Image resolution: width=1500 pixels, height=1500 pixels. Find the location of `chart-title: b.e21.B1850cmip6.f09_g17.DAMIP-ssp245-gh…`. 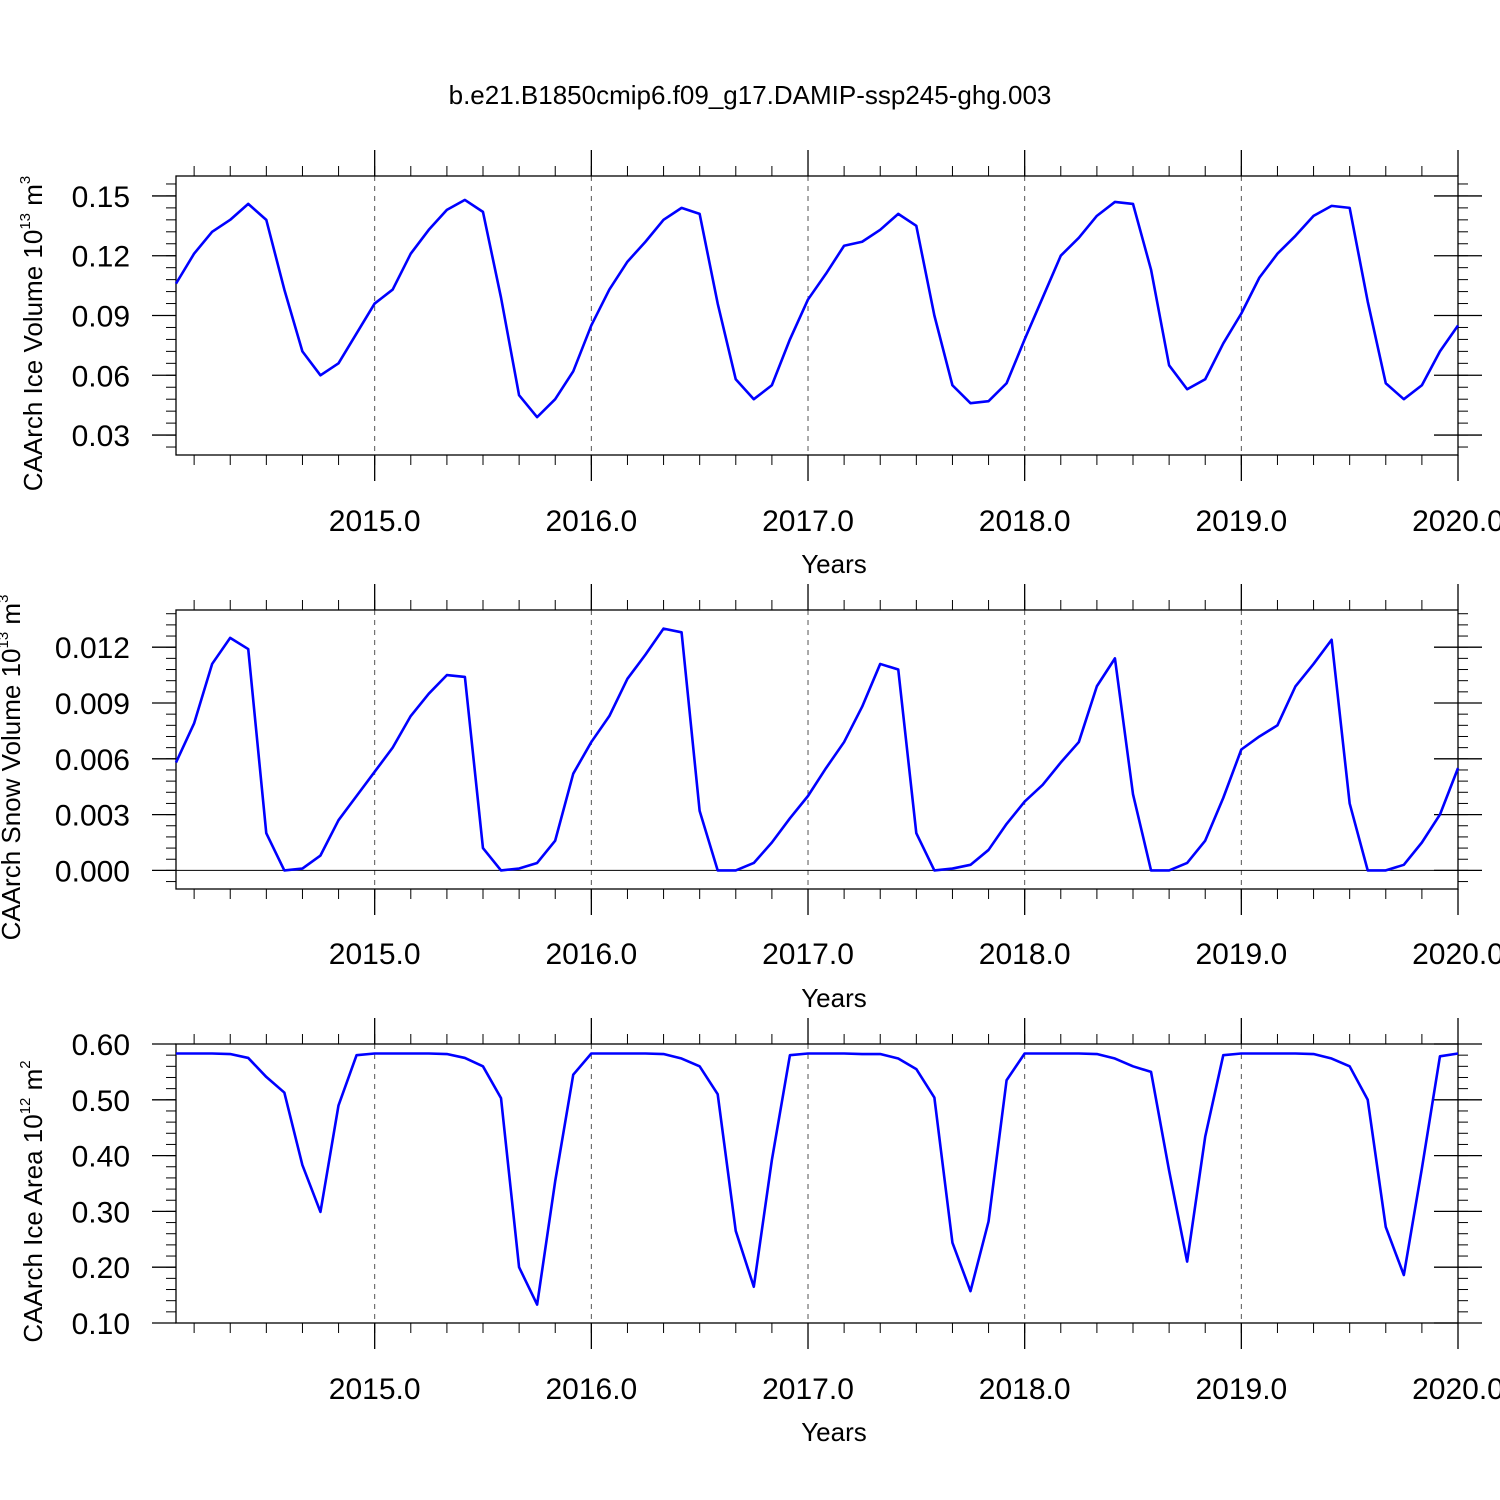

chart-title: b.e21.B1850cmip6.f09_g17.DAMIP-ssp245-gh… is located at coordinates (750, 95).